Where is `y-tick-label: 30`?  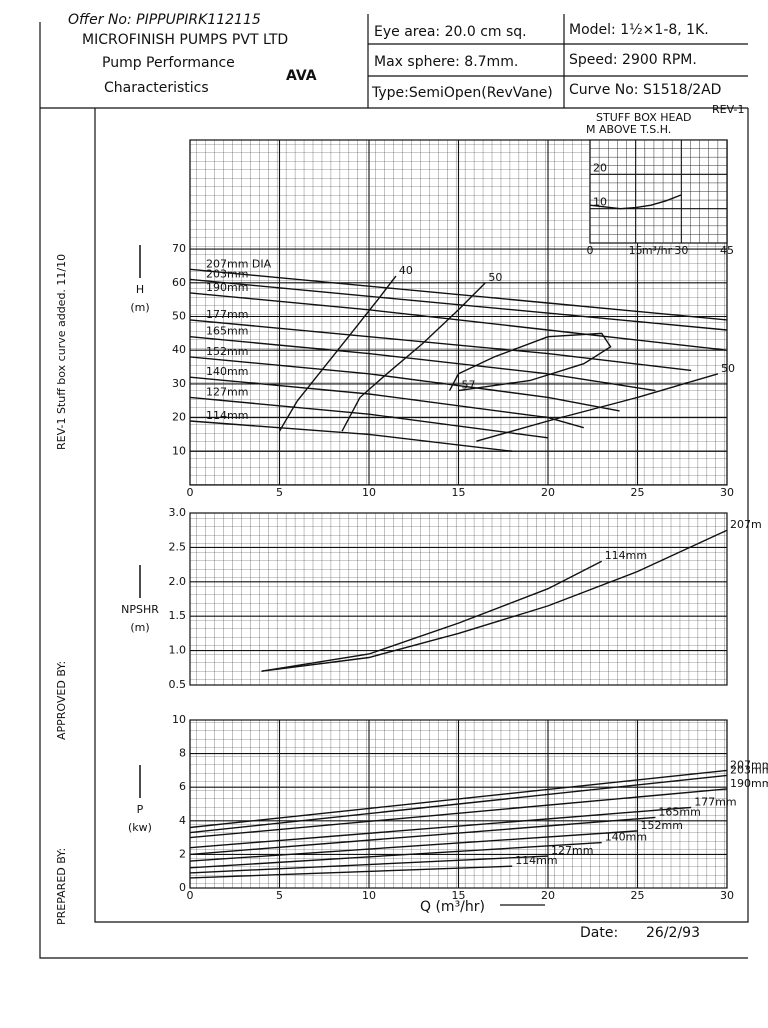
y-tick-label: 30 is located at coordinates (179, 383).